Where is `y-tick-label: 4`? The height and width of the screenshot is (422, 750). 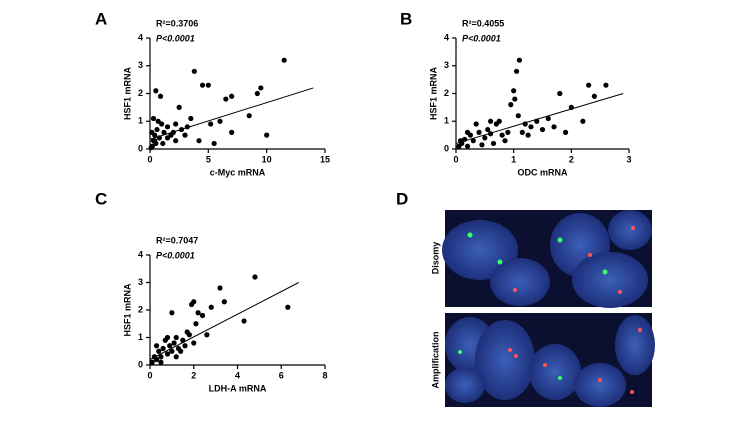
y-tick-label: 4 is located at coordinates (140, 37).